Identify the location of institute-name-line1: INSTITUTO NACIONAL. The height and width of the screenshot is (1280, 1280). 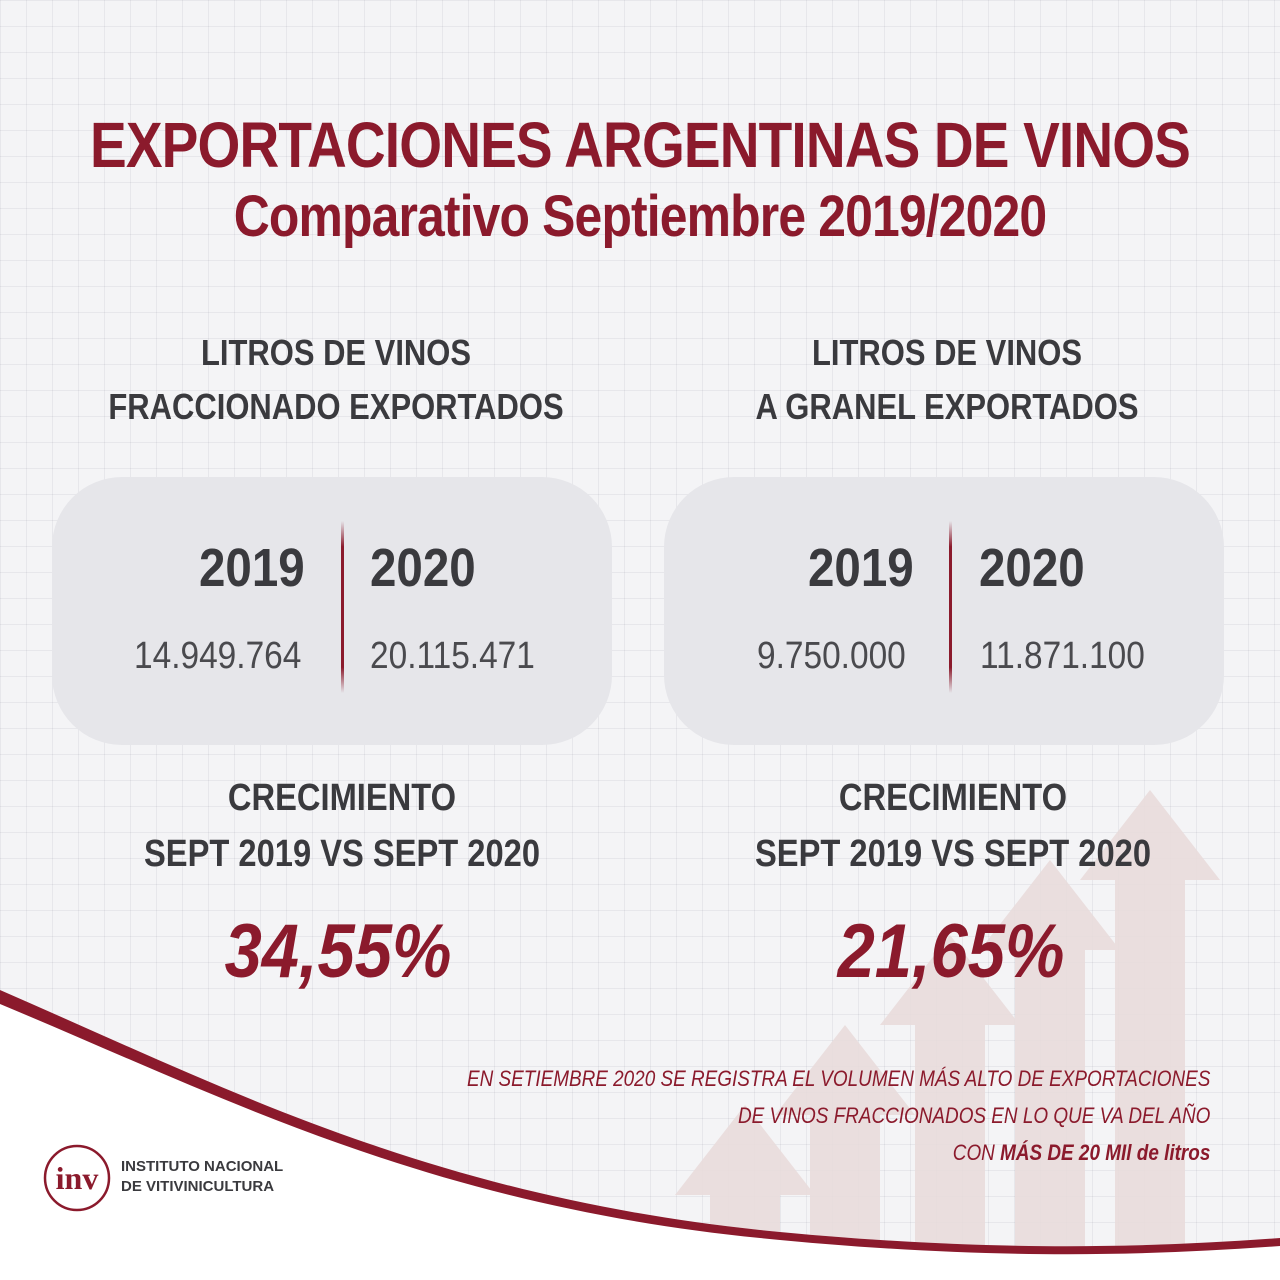
(202, 1166).